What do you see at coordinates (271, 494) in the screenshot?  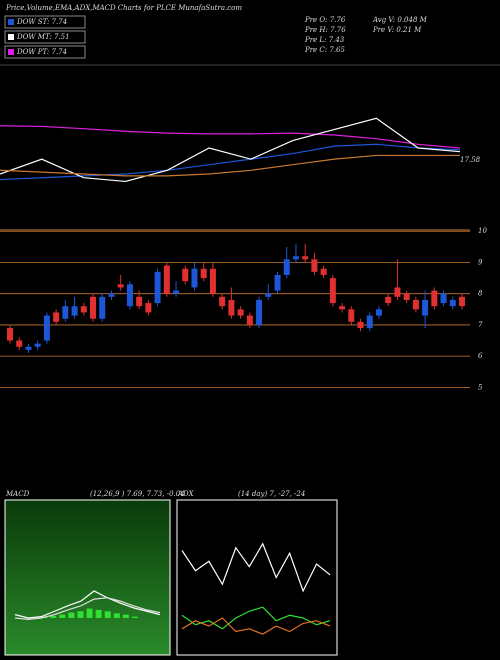 I see `panel-params: (14 day) 7, -27, -24` at bounding box center [271, 494].